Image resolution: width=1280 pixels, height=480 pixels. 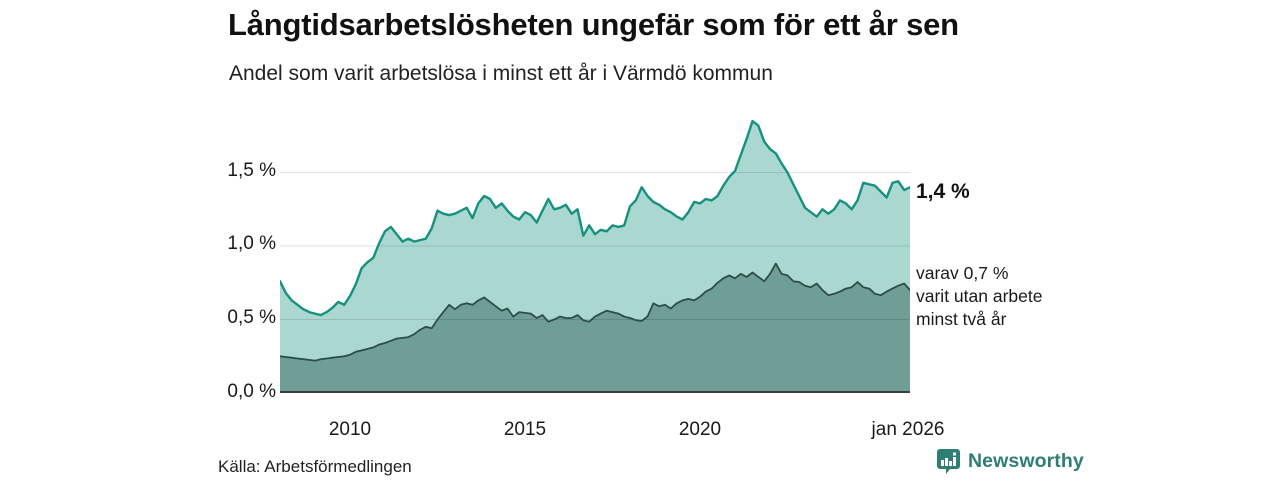 I want to click on newsworthy-logo: Newsworthy, so click(x=1010, y=461).